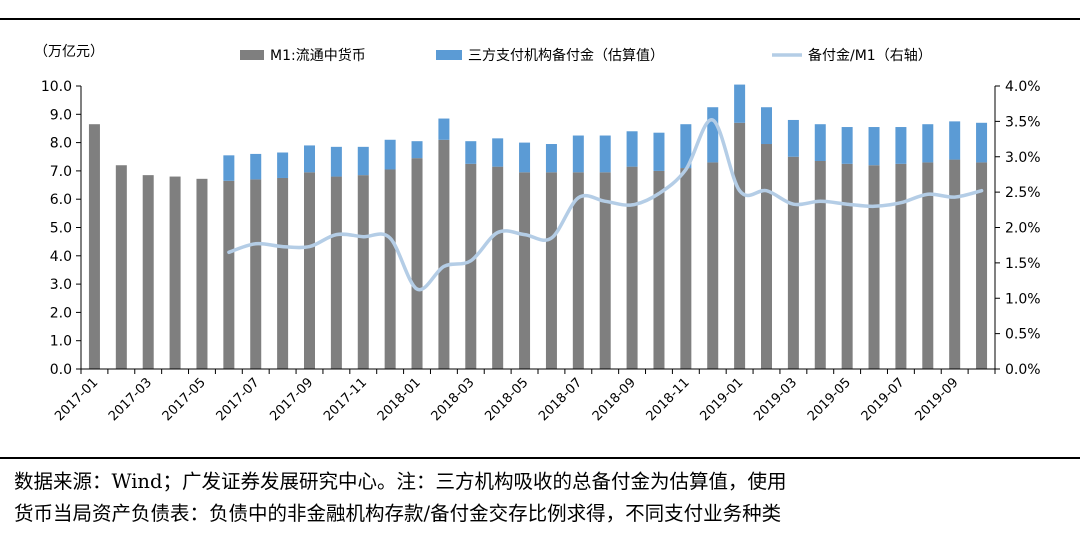  I want to click on y-right-tick-label: 0.0%, so click(1023, 370).